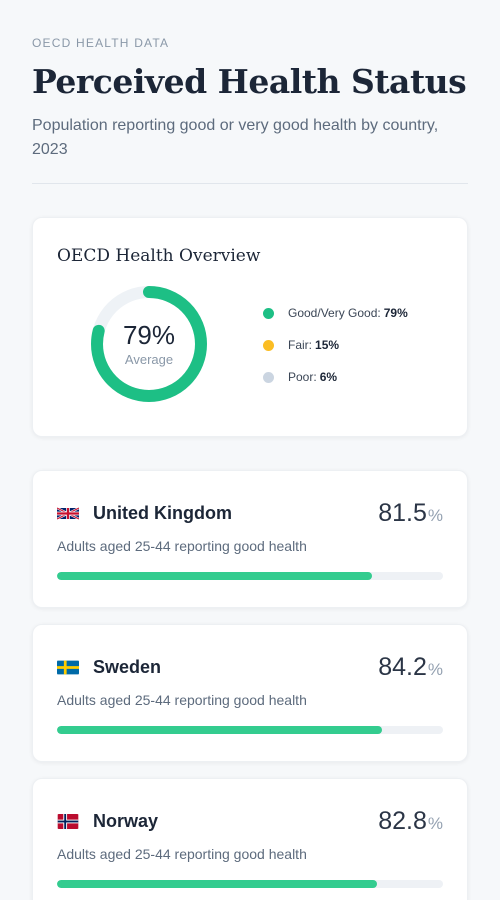 The image size is (500, 900). I want to click on donut-slice-good, so click(149, 344).